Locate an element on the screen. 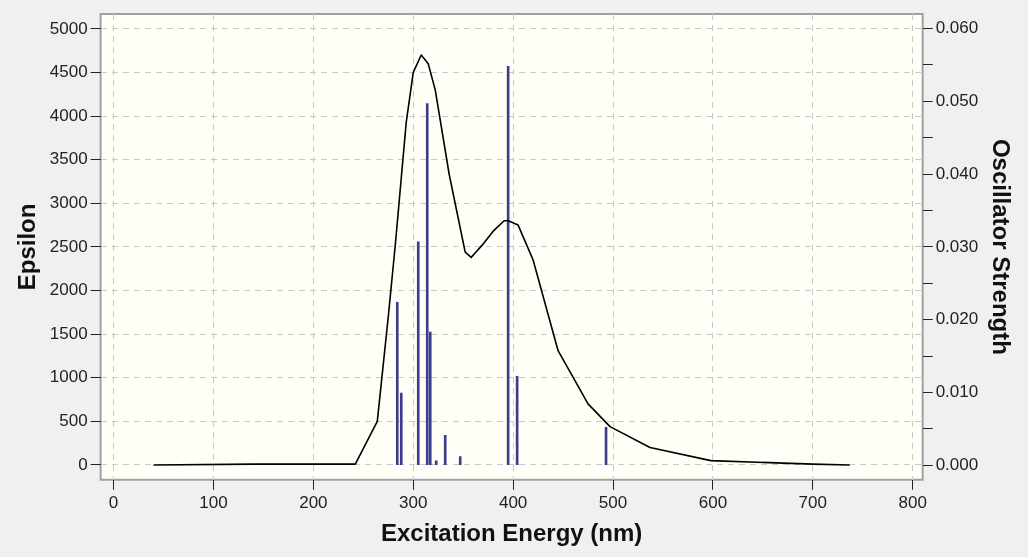 This screenshot has height=557, width=1028. y-tick-label: 4500 is located at coordinates (68, 72).